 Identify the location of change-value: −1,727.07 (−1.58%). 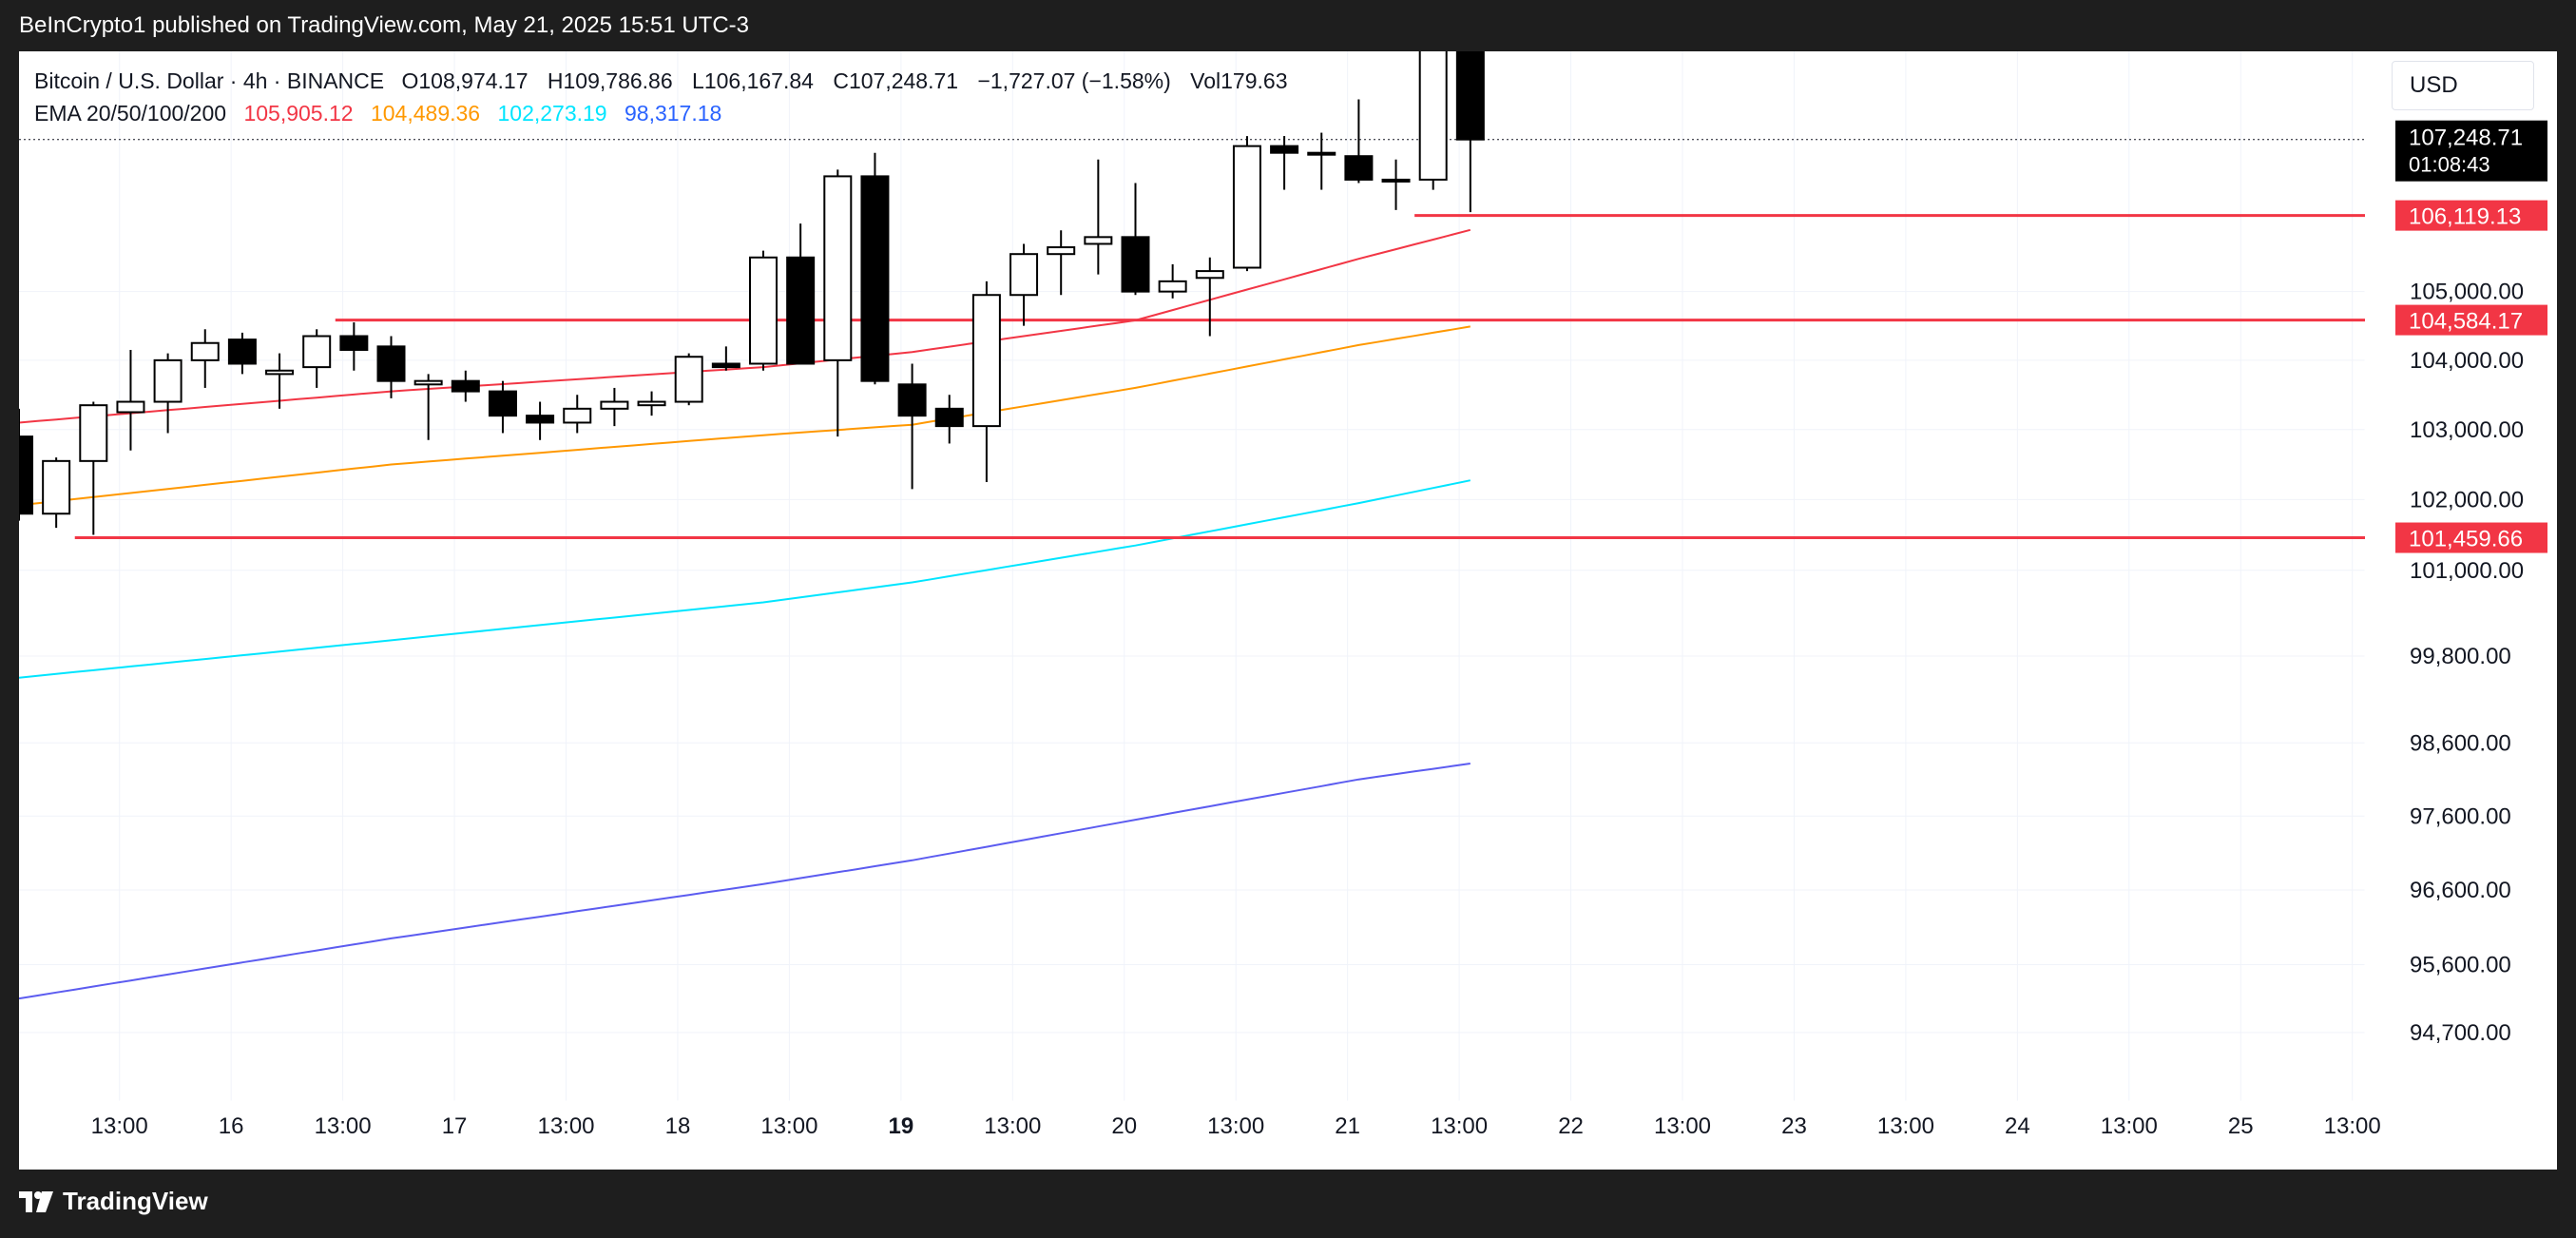
(1074, 80).